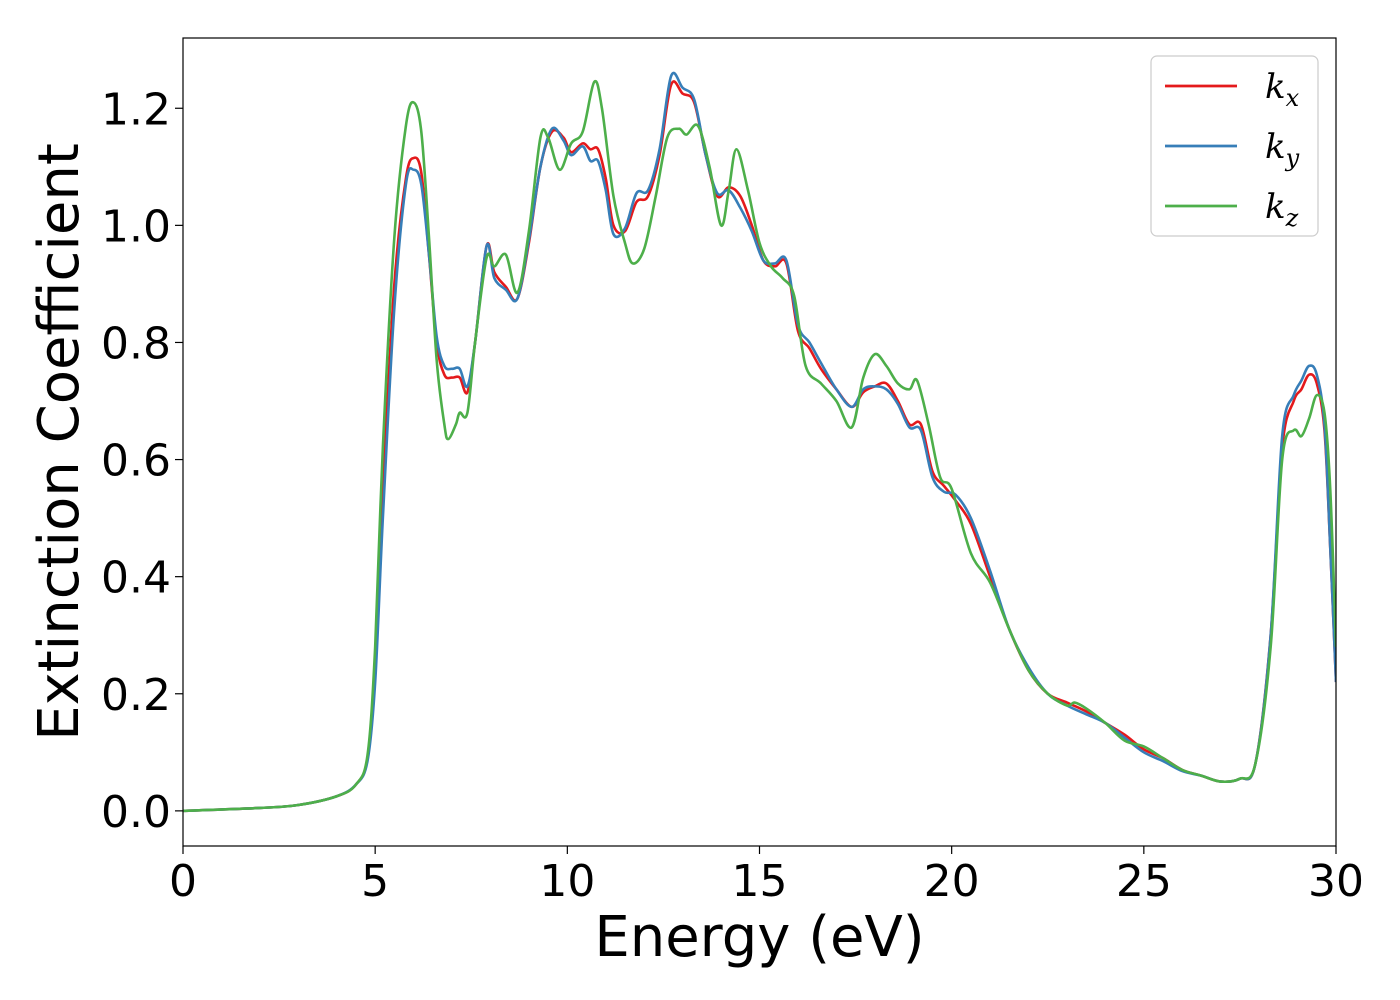 This screenshot has width=1400, height=1000. I want to click on x-axis-ticks: 0 5 10 15 20 25 30, so click(766, 876).